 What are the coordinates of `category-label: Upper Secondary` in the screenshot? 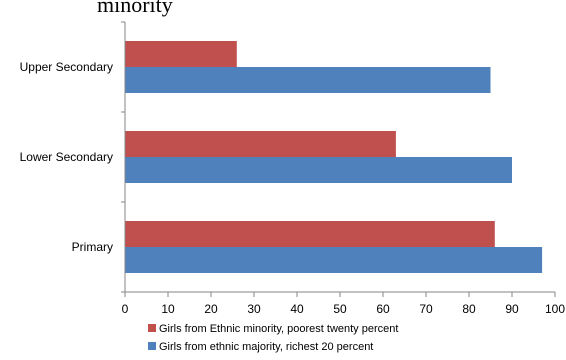 It's located at (66, 67).